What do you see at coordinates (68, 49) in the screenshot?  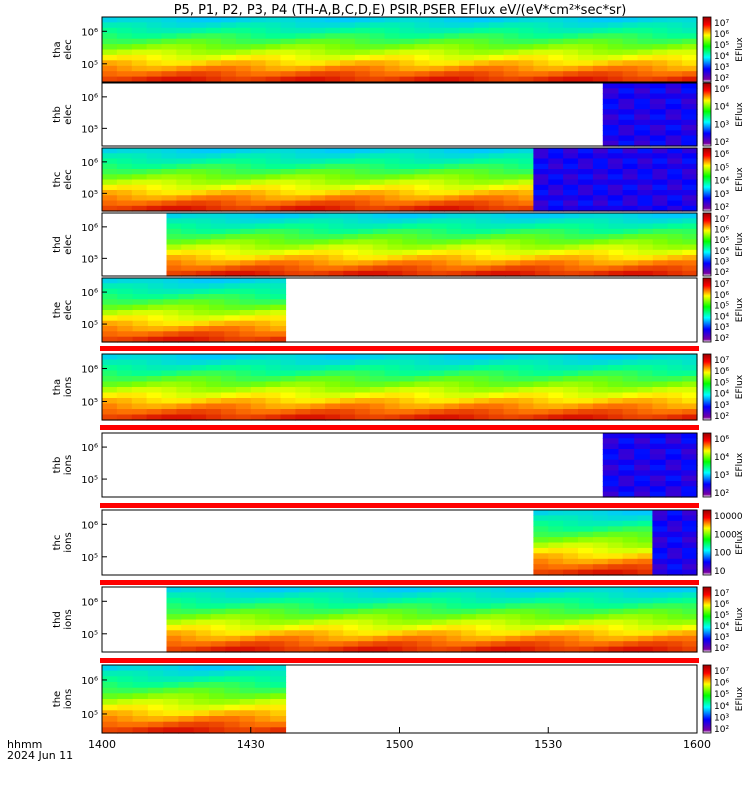 I see `y-axis-label-species: elec` at bounding box center [68, 49].